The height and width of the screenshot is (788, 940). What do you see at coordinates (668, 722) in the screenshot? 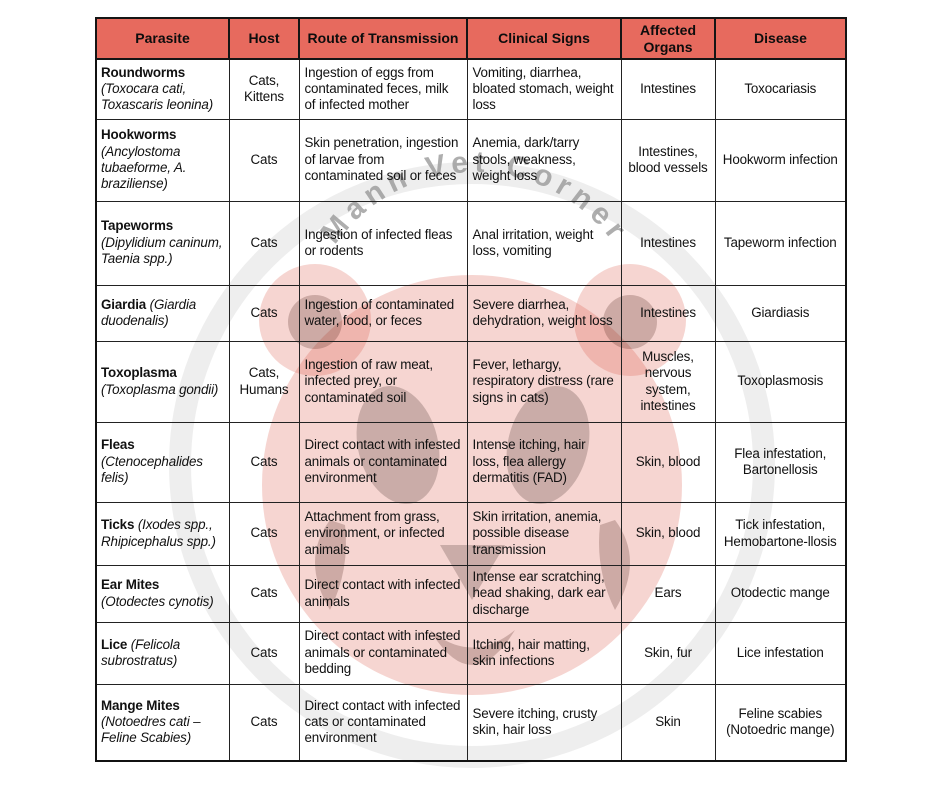
I see `cell-organs: Skin` at bounding box center [668, 722].